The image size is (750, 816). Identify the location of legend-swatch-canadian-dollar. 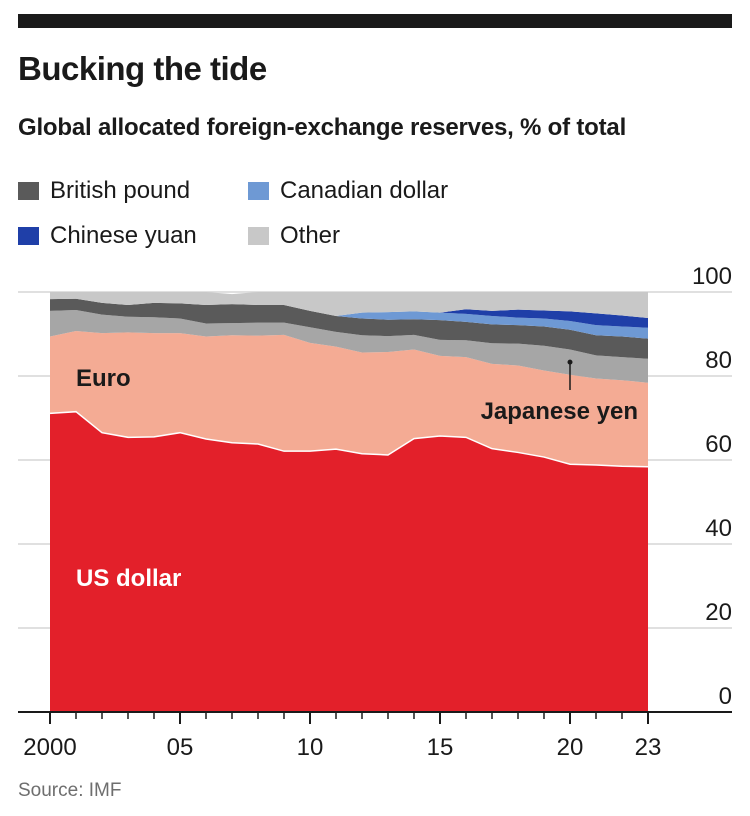
(258, 191).